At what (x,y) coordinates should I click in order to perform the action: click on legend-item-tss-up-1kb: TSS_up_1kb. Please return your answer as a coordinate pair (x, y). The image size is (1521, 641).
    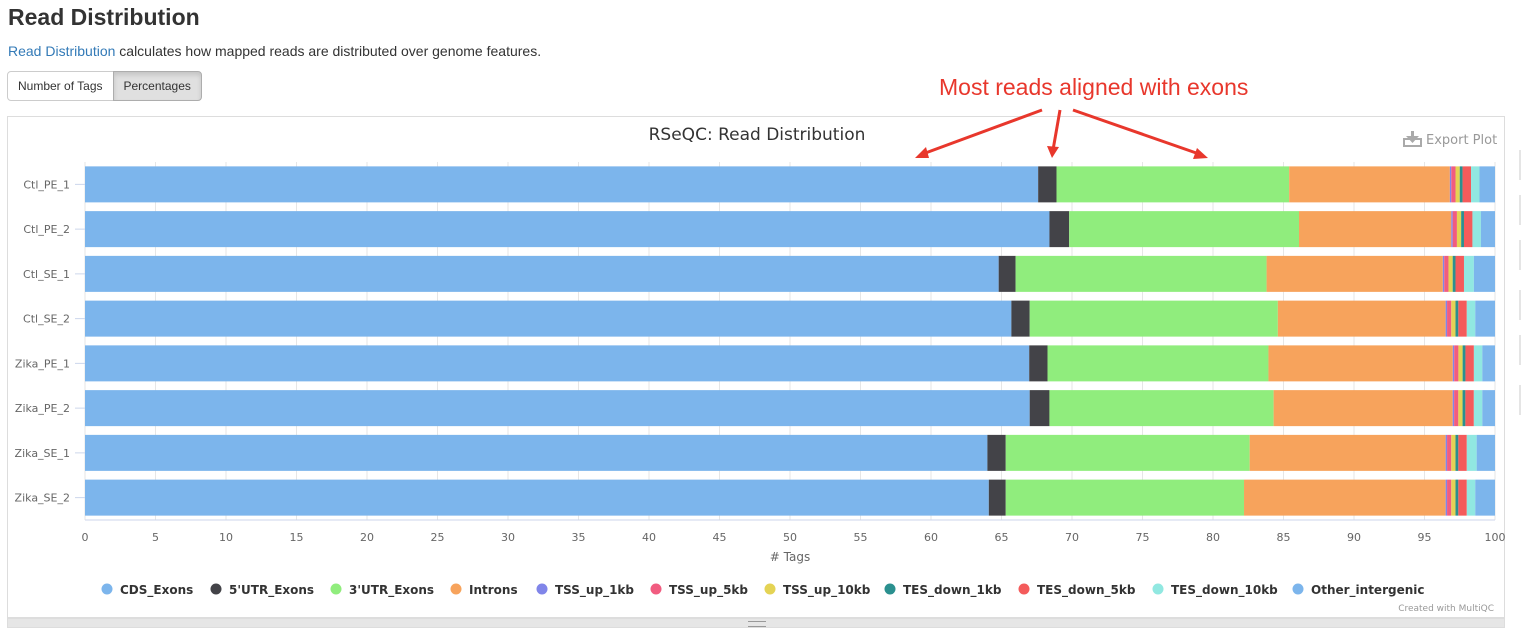
    Looking at the image, I should click on (585, 590).